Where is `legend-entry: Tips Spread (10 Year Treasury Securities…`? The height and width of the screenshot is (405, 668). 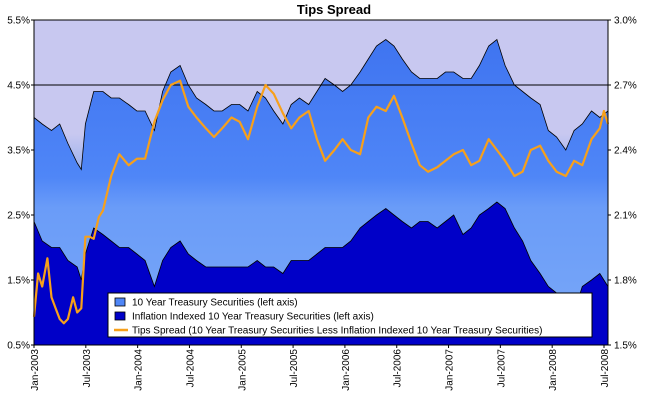 legend-entry: Tips Spread (10 Year Treasury Securities… is located at coordinates (337, 331).